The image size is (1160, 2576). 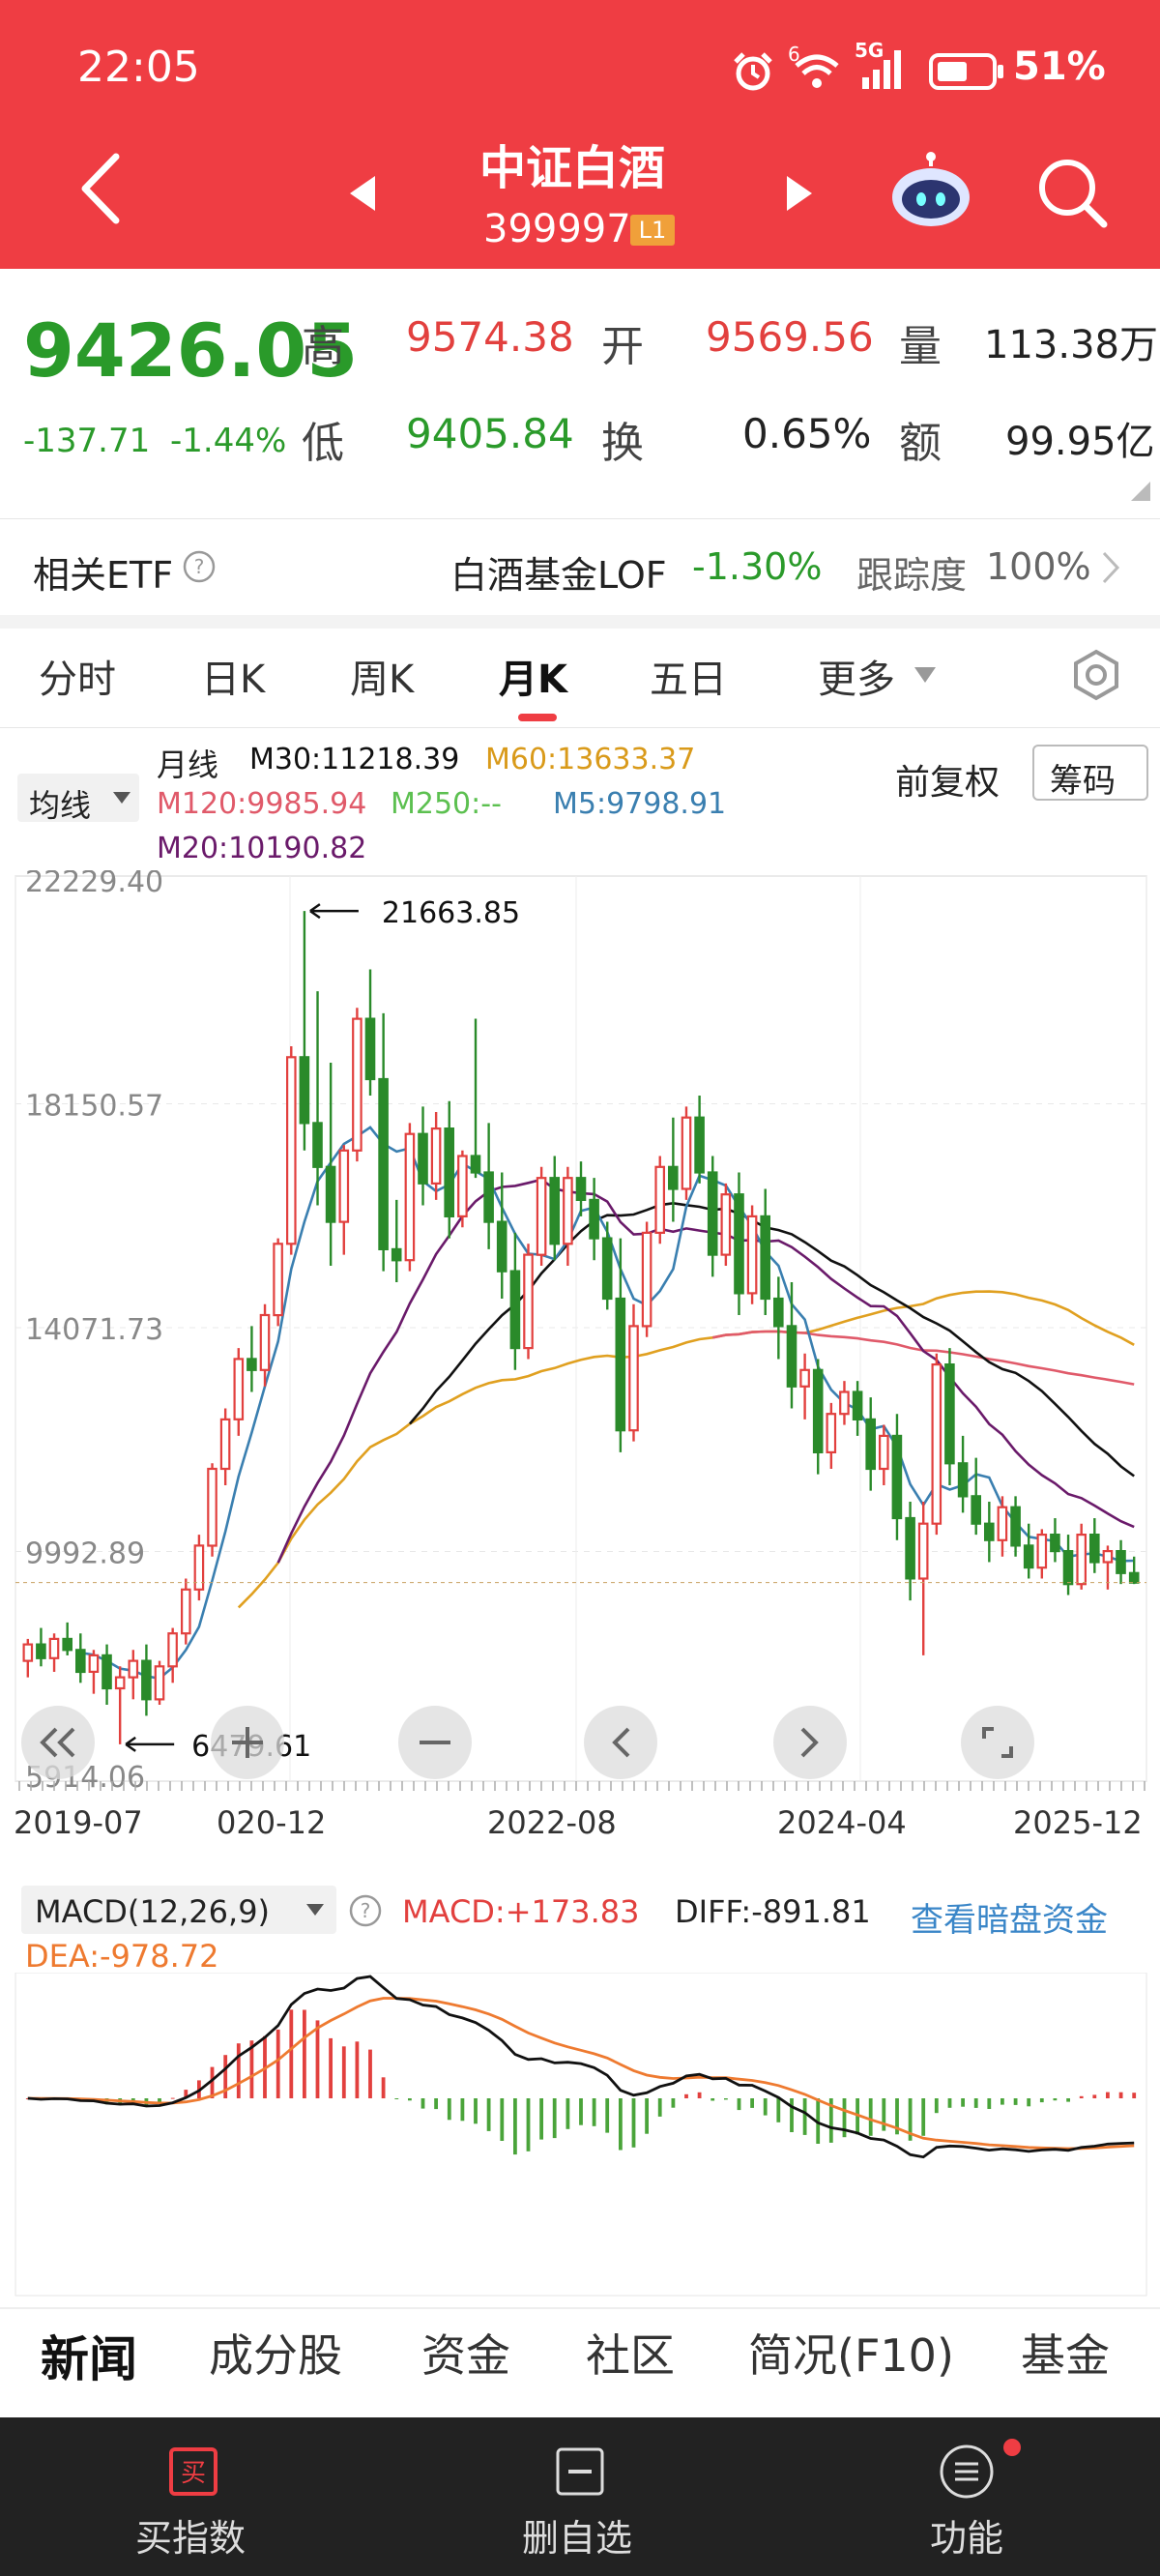 I want to click on macd-chart, so click(x=580, y=2137).